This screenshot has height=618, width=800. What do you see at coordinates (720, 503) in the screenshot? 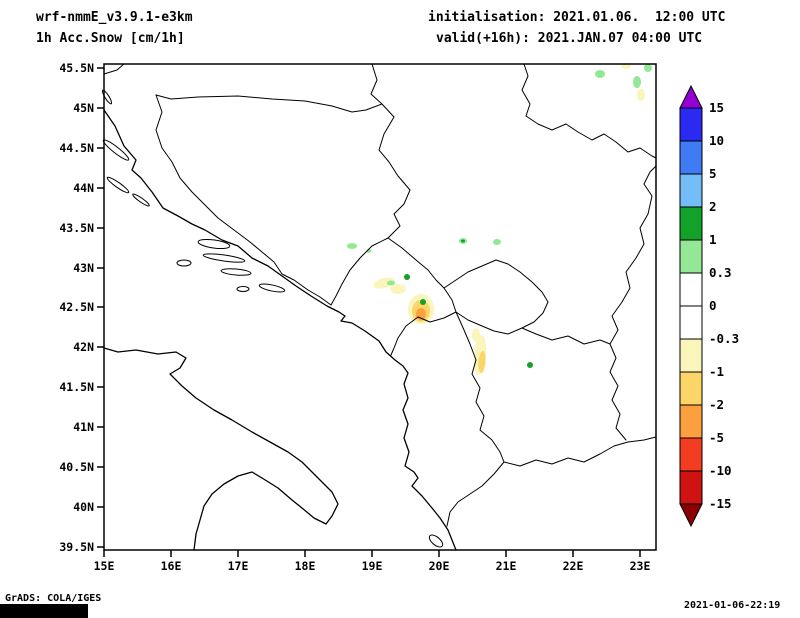
I see `colorbar-label: -15` at bounding box center [720, 503].